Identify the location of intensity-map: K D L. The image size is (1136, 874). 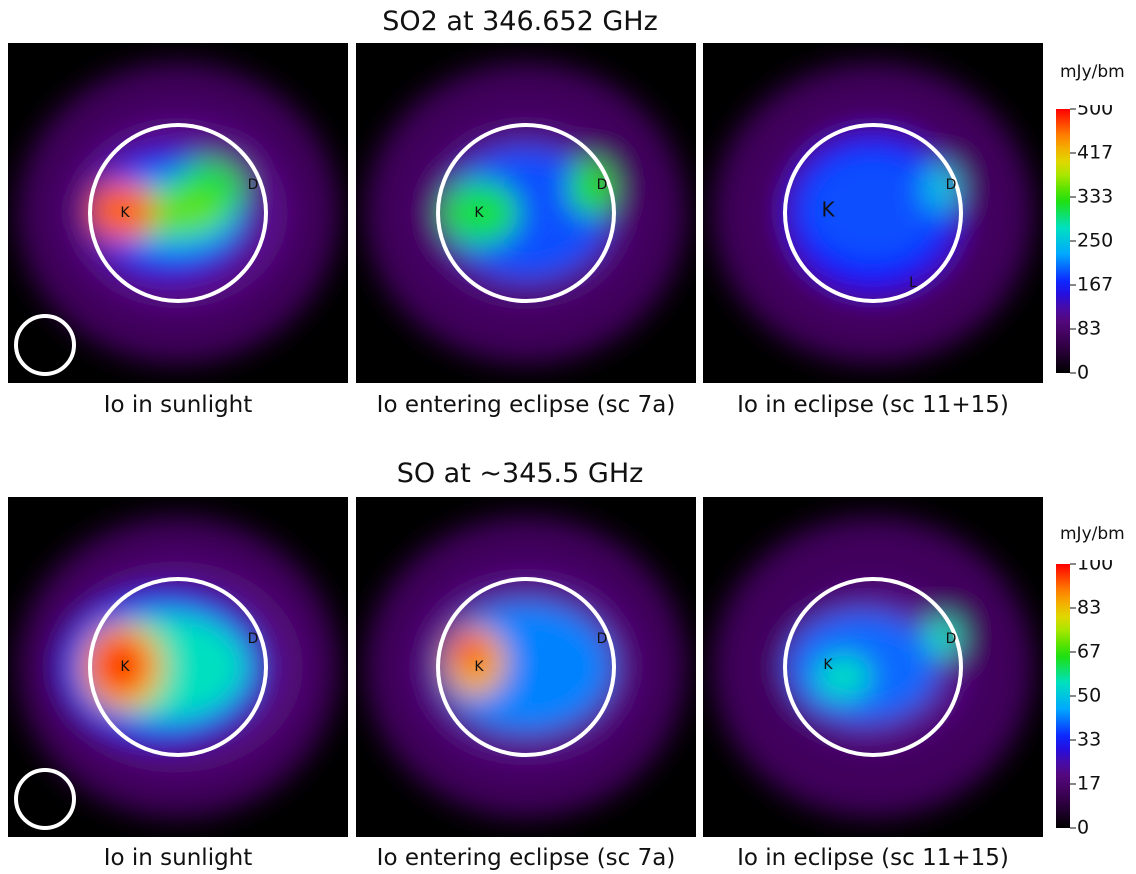
(873, 213).